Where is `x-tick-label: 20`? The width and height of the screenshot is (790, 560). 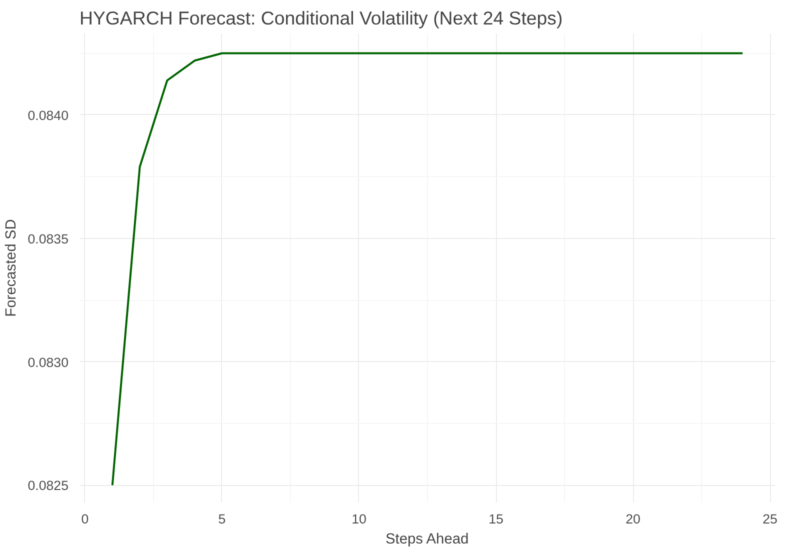 x-tick-label: 20 is located at coordinates (633, 519).